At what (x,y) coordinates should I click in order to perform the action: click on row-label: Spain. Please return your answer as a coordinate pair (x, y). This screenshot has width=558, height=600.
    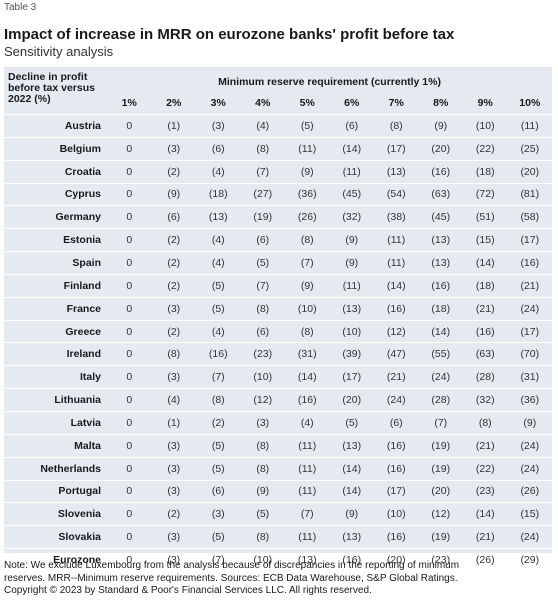
    Looking at the image, I should click on (55, 263).